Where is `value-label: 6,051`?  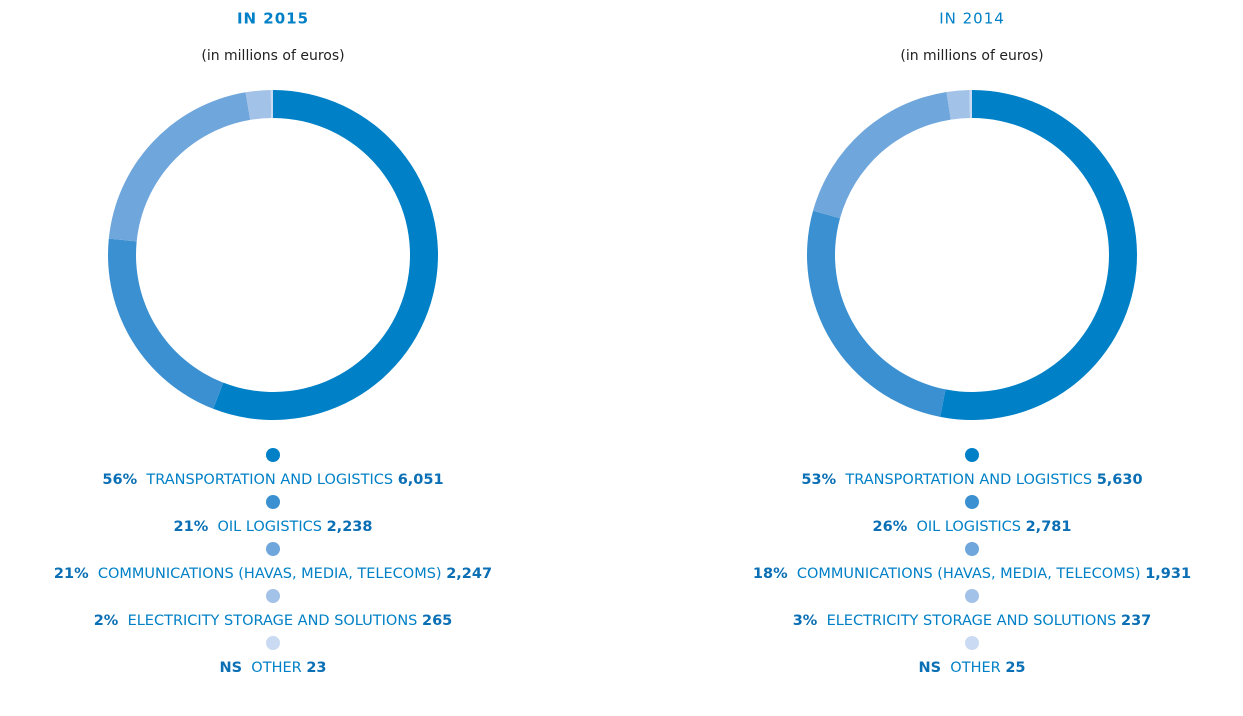
value-label: 6,051 is located at coordinates (421, 480).